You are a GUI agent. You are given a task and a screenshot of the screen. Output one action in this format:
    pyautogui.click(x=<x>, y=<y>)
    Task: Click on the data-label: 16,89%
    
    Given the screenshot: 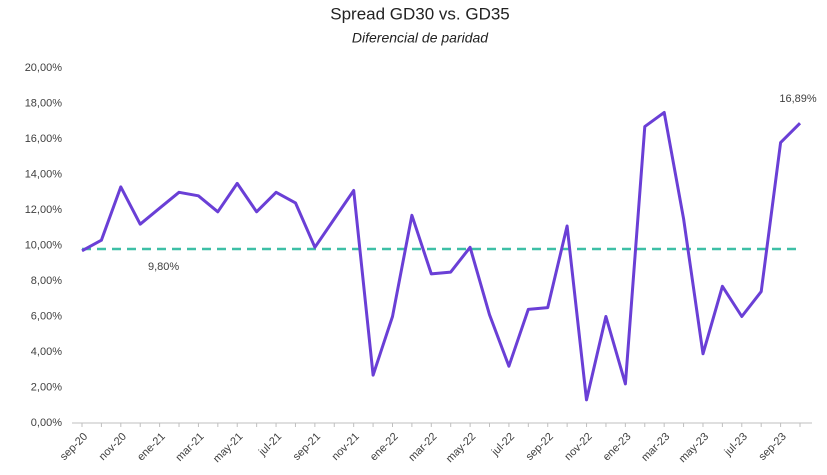 What is the action you would take?
    pyautogui.click(x=798, y=99)
    